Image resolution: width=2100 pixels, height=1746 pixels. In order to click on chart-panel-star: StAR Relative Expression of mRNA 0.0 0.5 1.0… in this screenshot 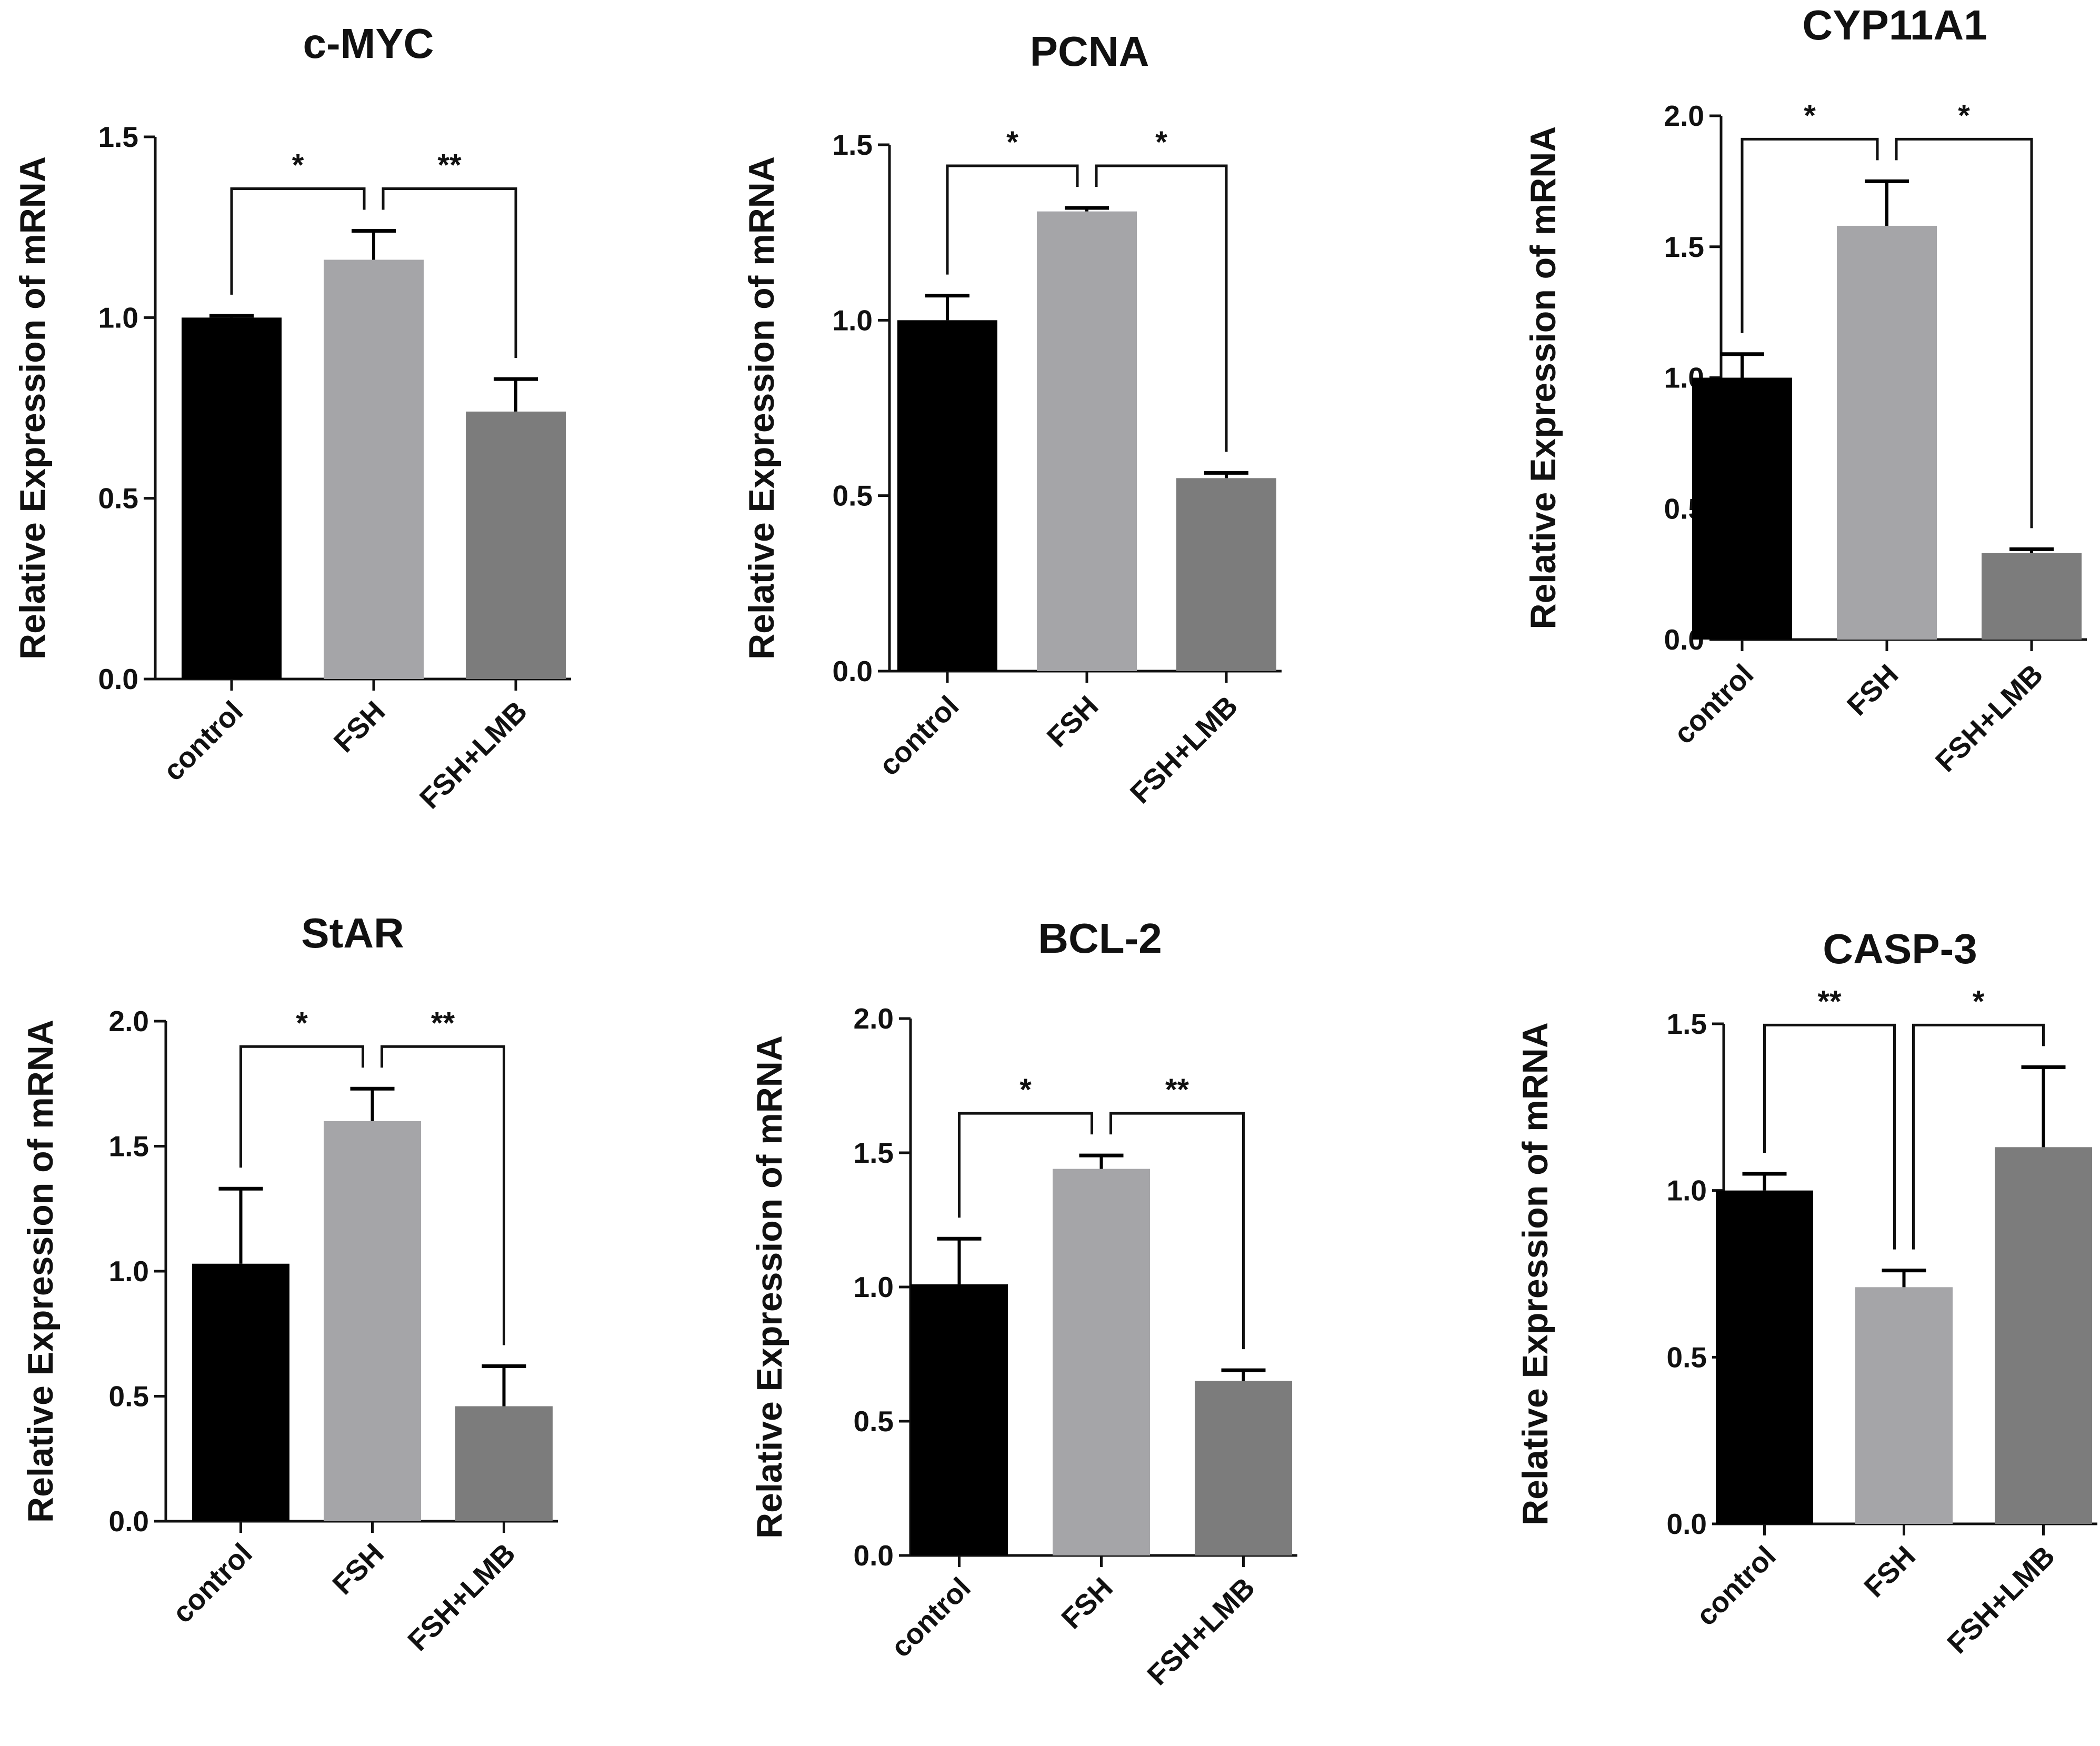, I will do `click(289, 1283)`.